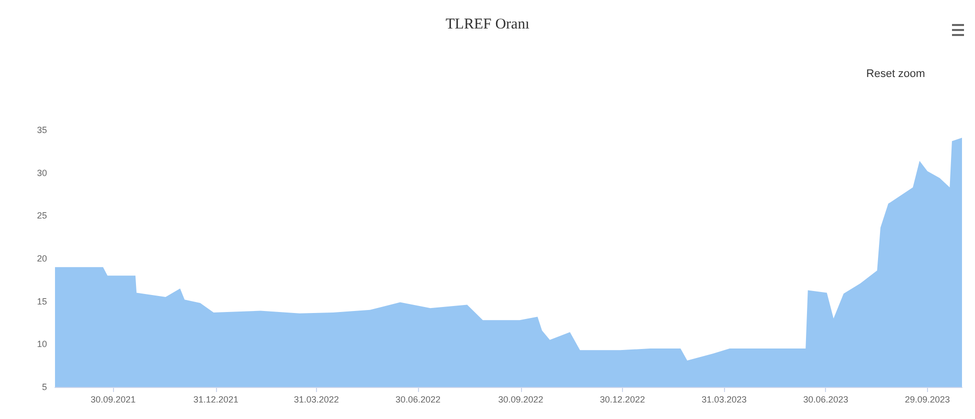 The image size is (975, 419). I want to click on x-tick-label: 30.09.2022, so click(521, 399).